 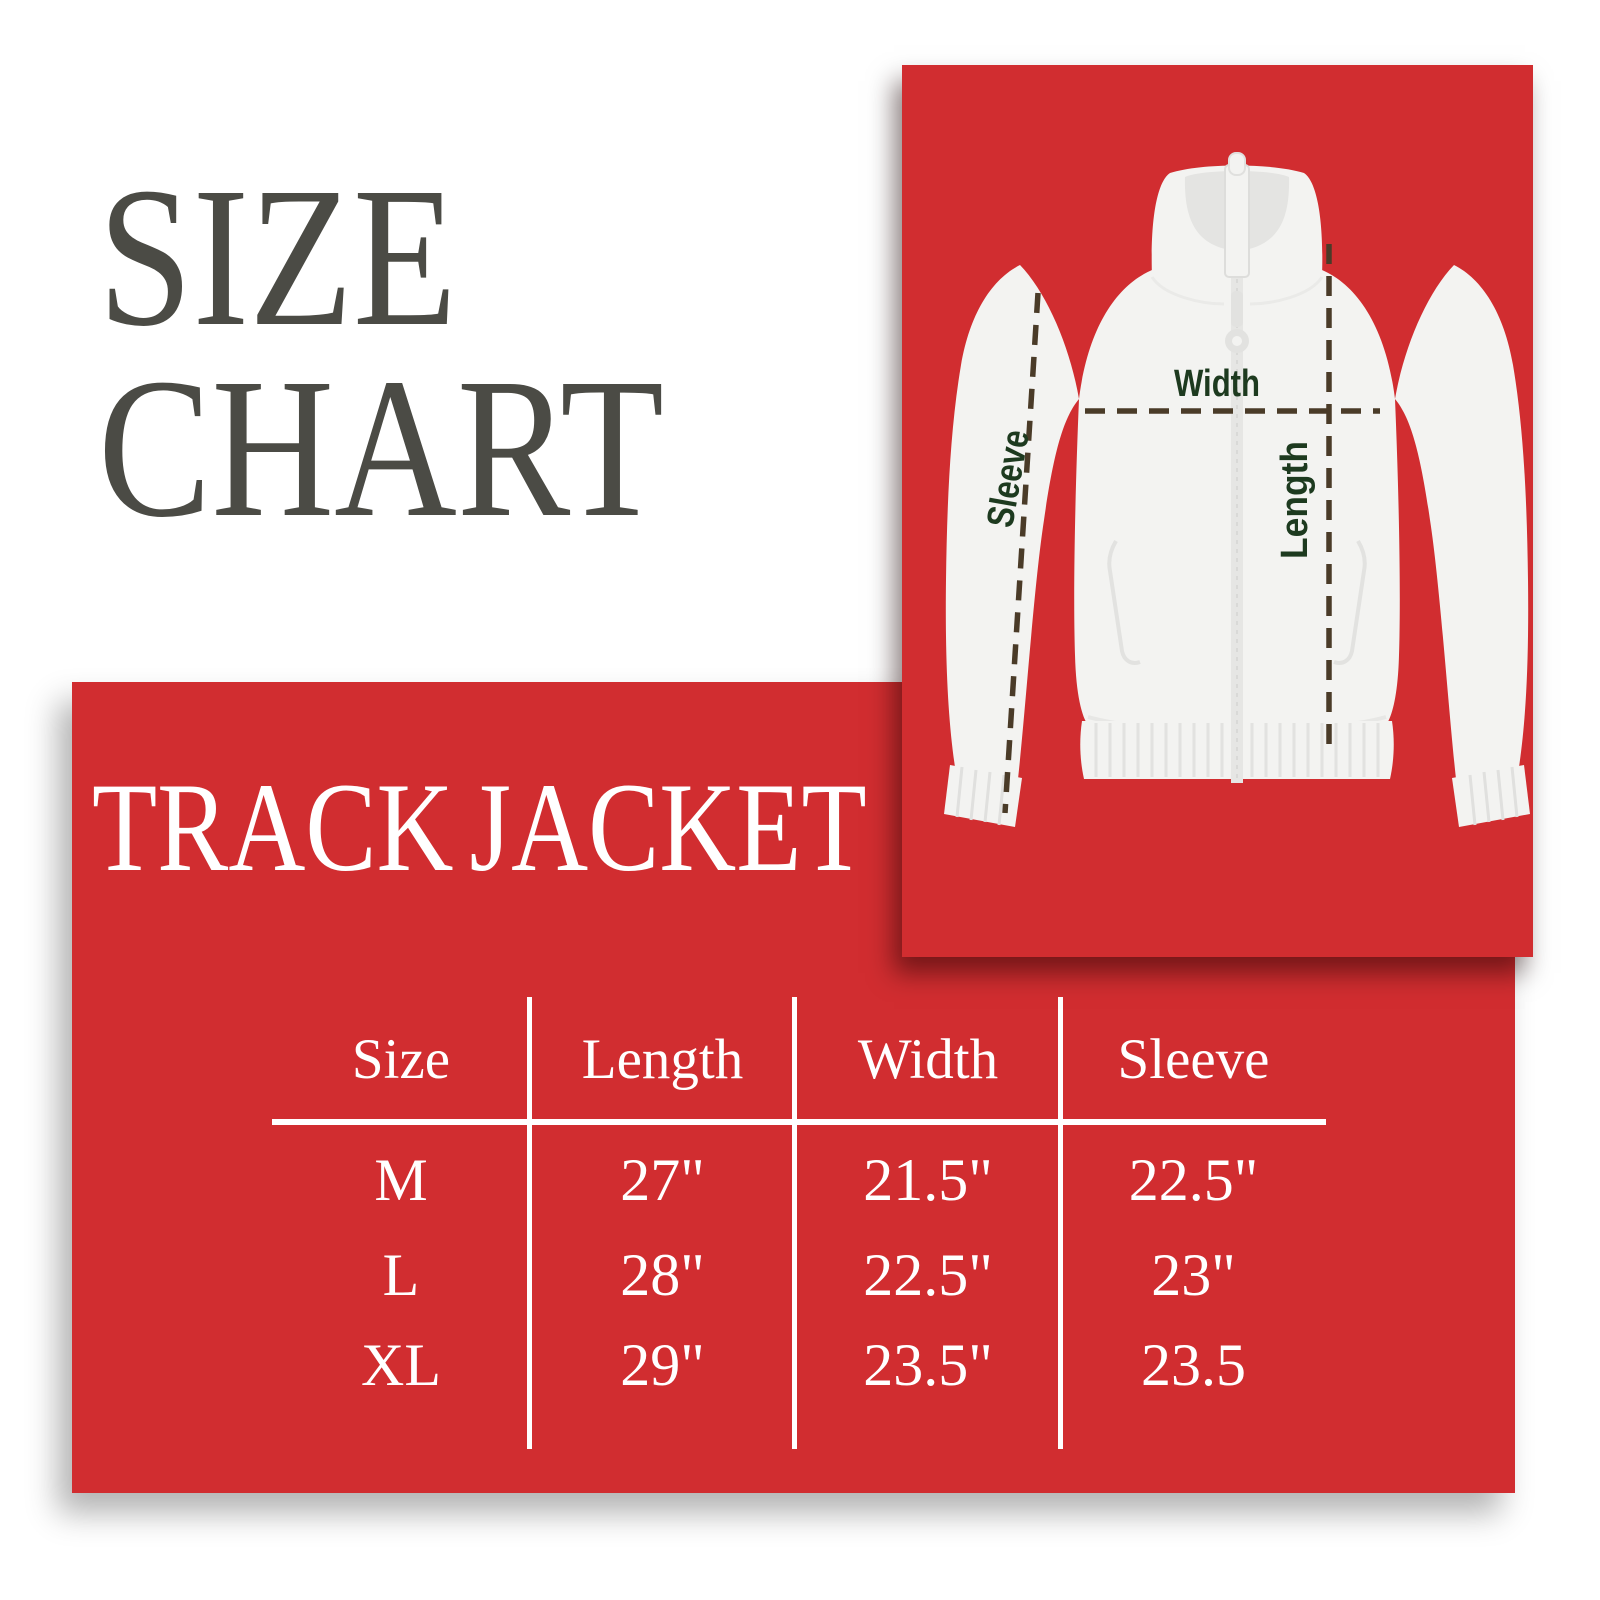 What do you see at coordinates (1193, 1059) in the screenshot?
I see `col-header-sleeve: Sleeve` at bounding box center [1193, 1059].